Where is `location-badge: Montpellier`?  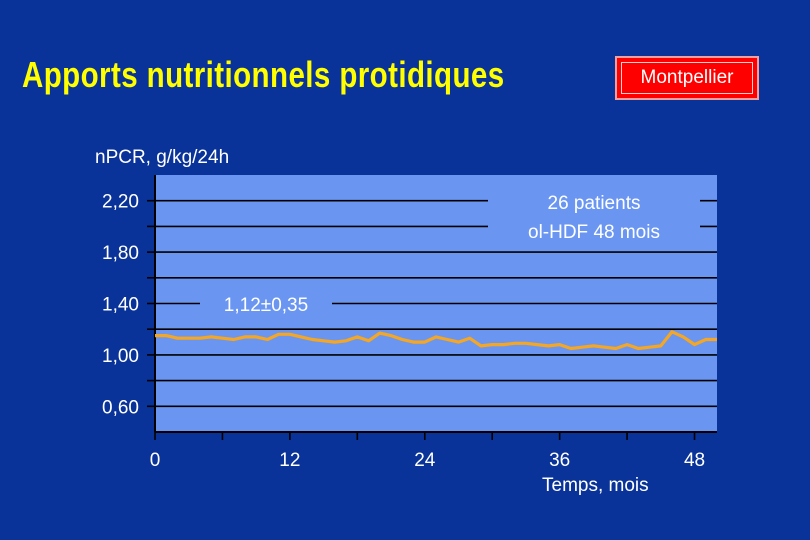
location-badge: Montpellier is located at coordinates (687, 78).